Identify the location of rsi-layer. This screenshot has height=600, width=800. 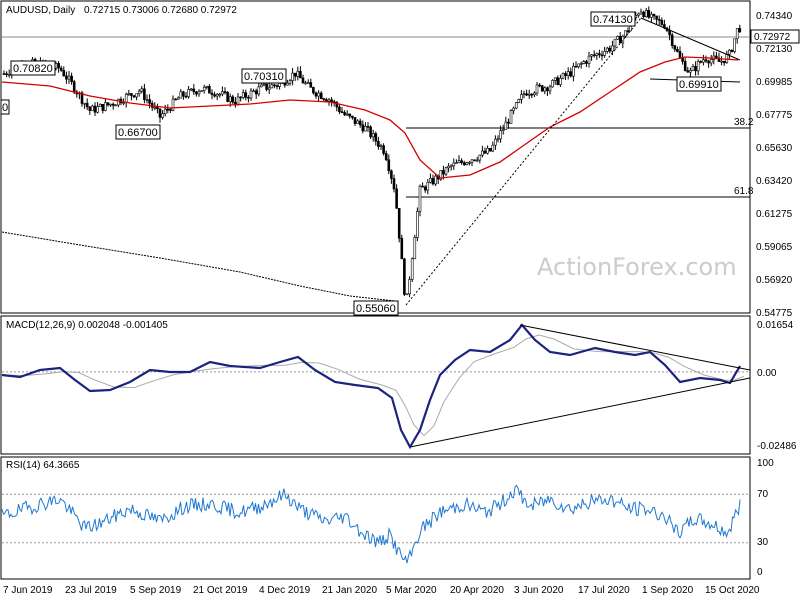
(375, 524).